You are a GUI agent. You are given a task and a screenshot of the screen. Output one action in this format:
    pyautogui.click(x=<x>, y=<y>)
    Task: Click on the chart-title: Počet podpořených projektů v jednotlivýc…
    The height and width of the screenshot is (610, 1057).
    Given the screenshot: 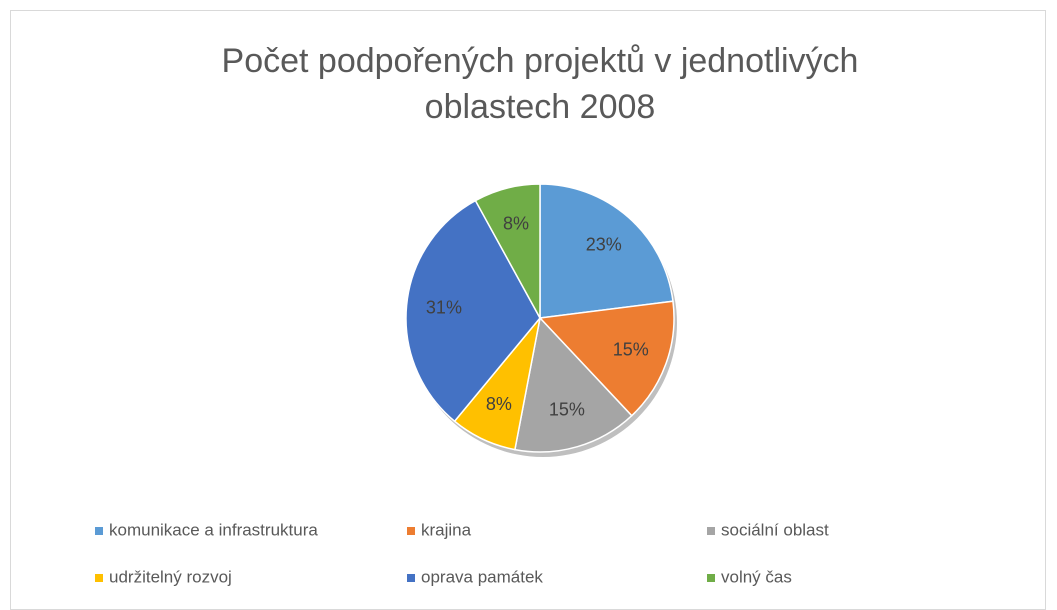 What is the action you would take?
    pyautogui.click(x=540, y=84)
    